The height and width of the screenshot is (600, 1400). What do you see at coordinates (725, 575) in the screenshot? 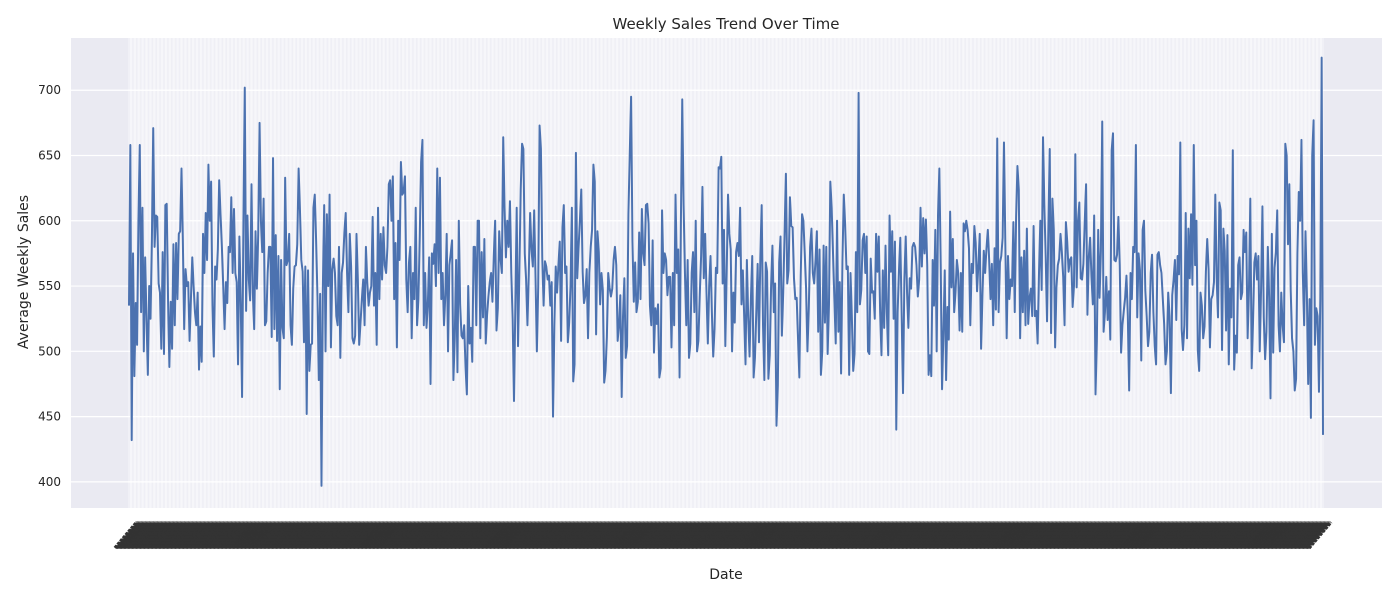
I see `x-axis-label: Date` at bounding box center [725, 575].